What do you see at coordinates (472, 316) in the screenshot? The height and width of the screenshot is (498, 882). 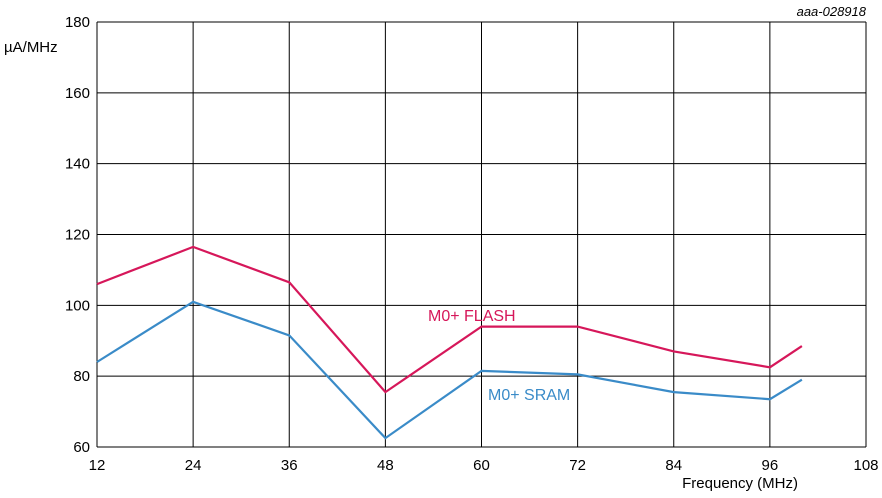 I see `series-label-flash: M0+ FLASH` at bounding box center [472, 316].